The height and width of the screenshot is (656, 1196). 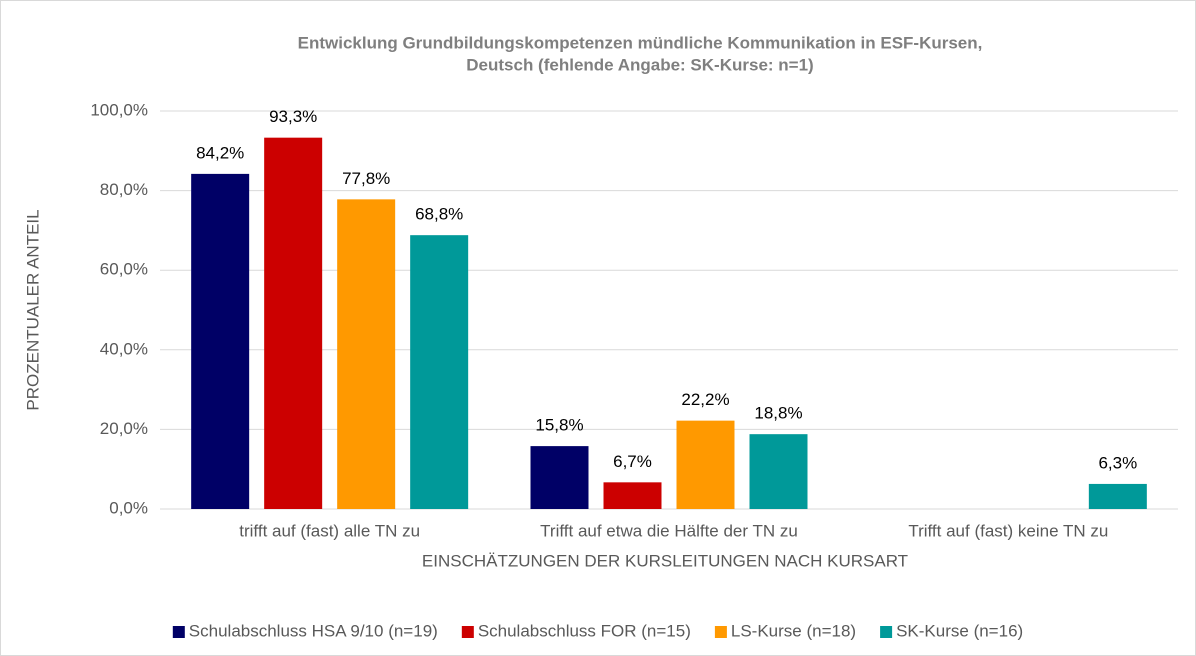 I want to click on data-label: 18,8%, so click(x=778, y=413).